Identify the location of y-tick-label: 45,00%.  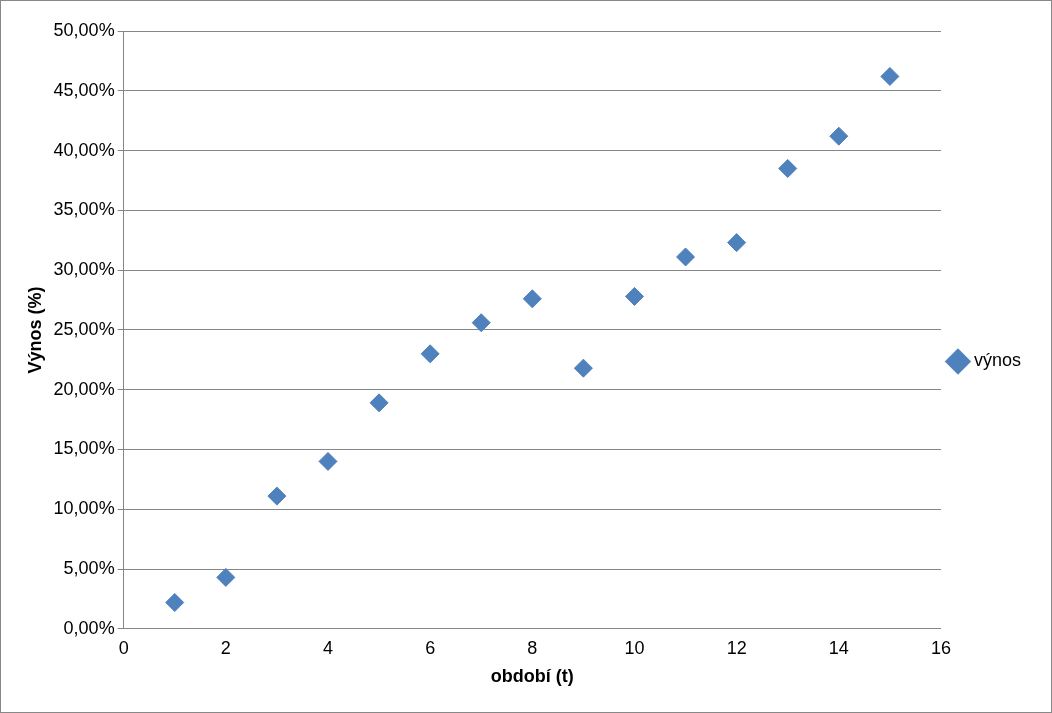
(84, 89).